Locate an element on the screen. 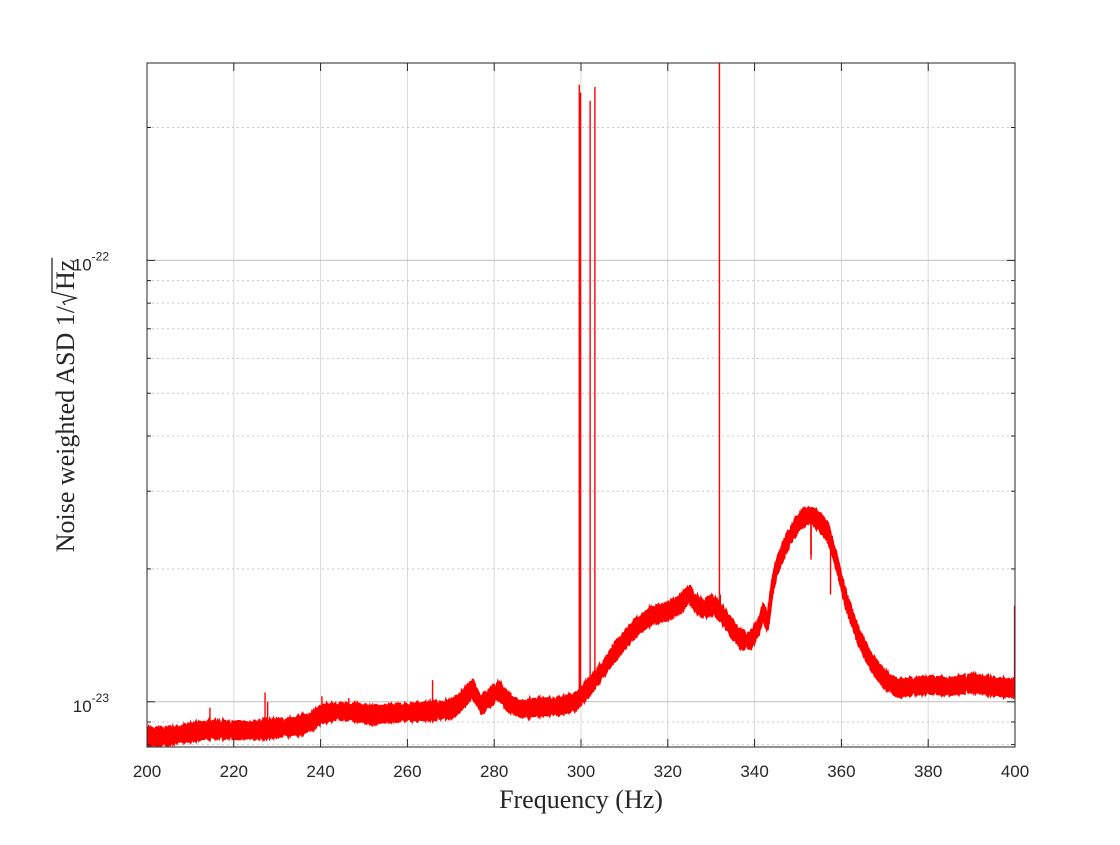 The width and height of the screenshot is (1120, 845). sqrt-symbol: Hz is located at coordinates (65, 281).